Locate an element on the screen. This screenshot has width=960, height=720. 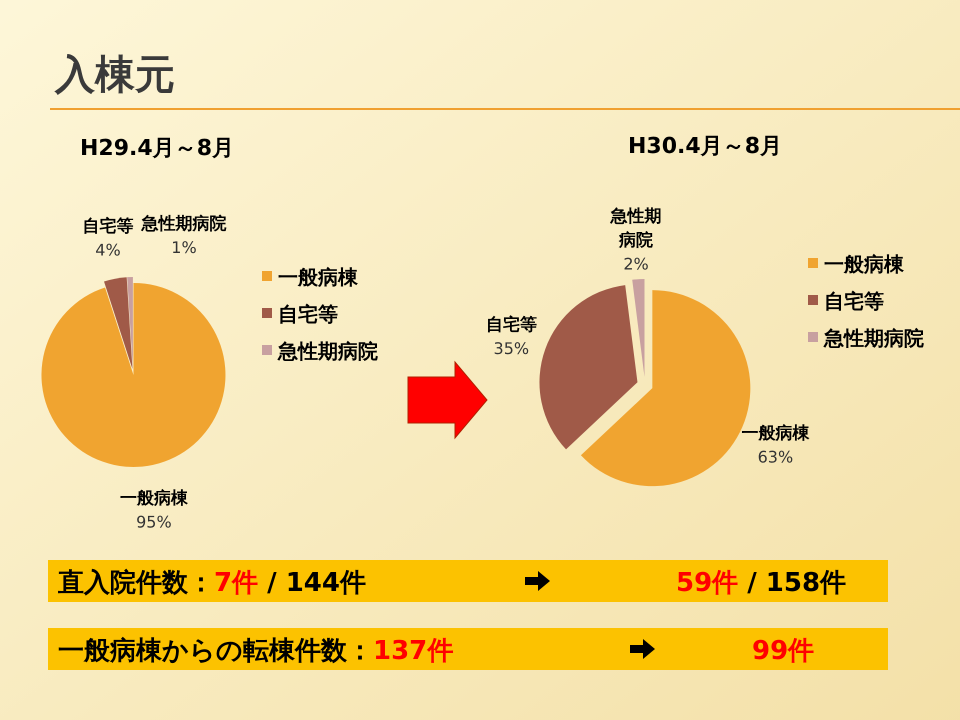
data-label: 35% is located at coordinates (512, 348).